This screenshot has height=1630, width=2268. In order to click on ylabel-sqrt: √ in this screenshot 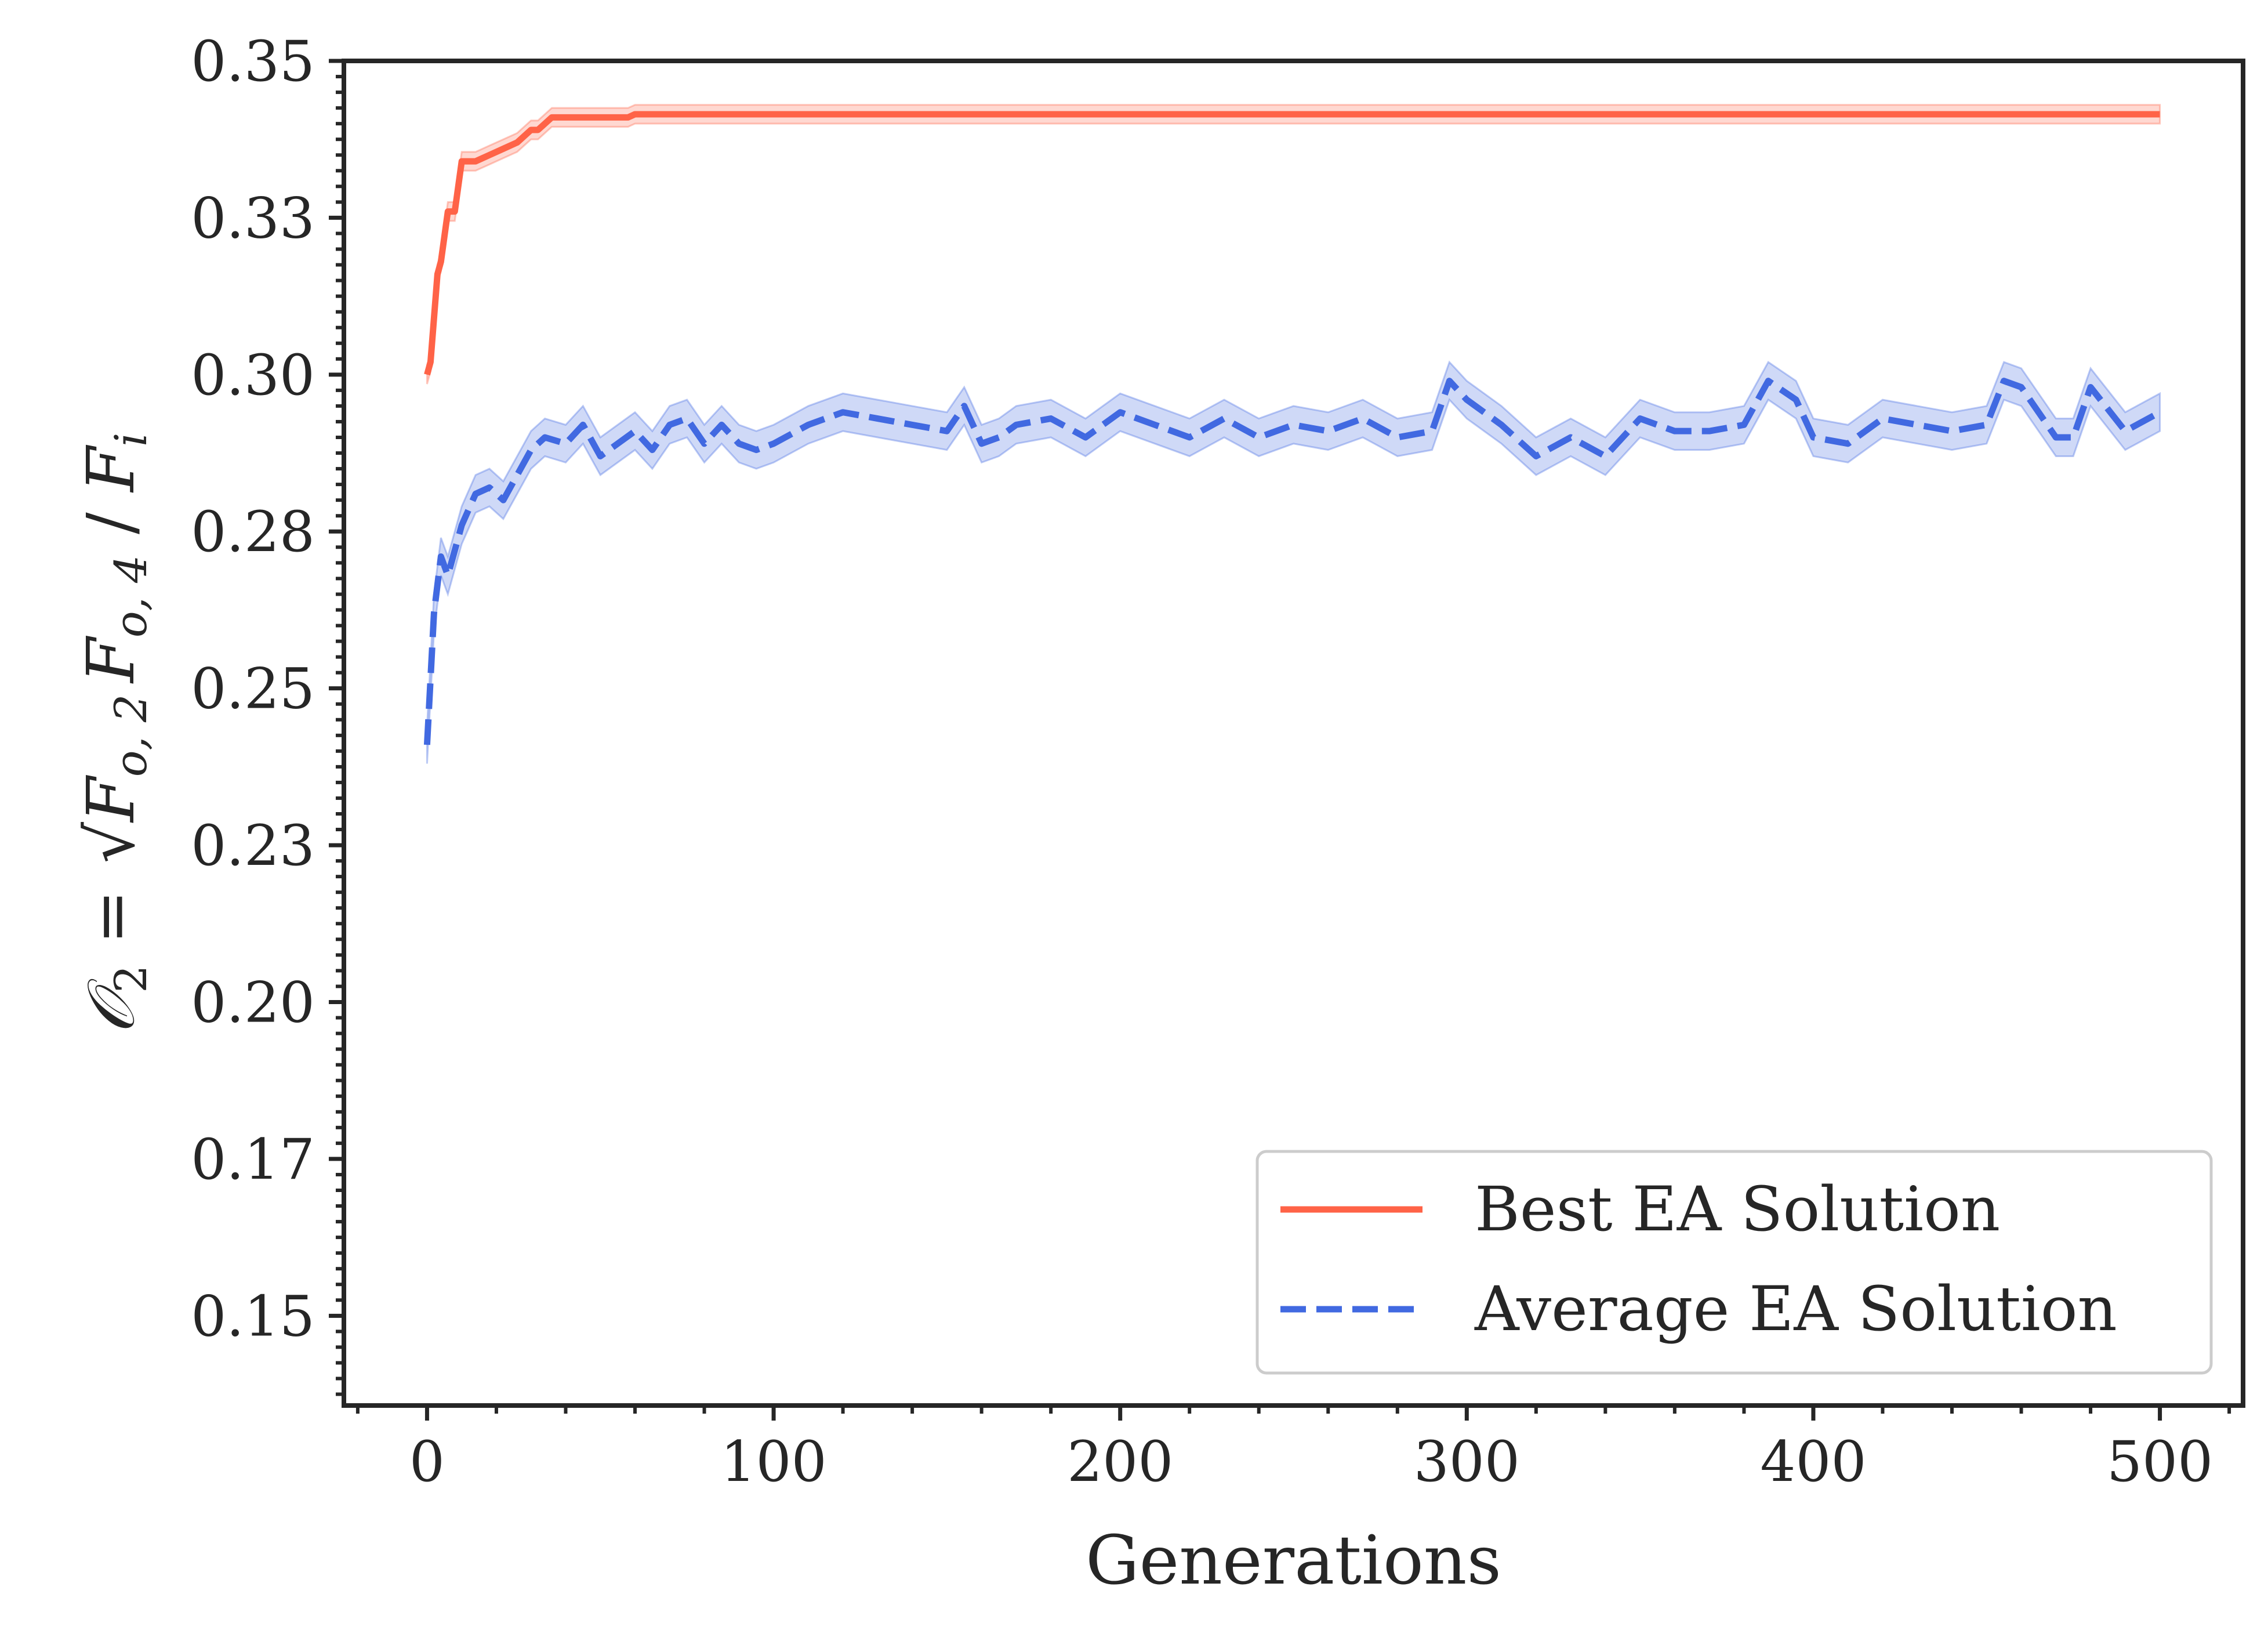, I will do `click(111, 842)`.